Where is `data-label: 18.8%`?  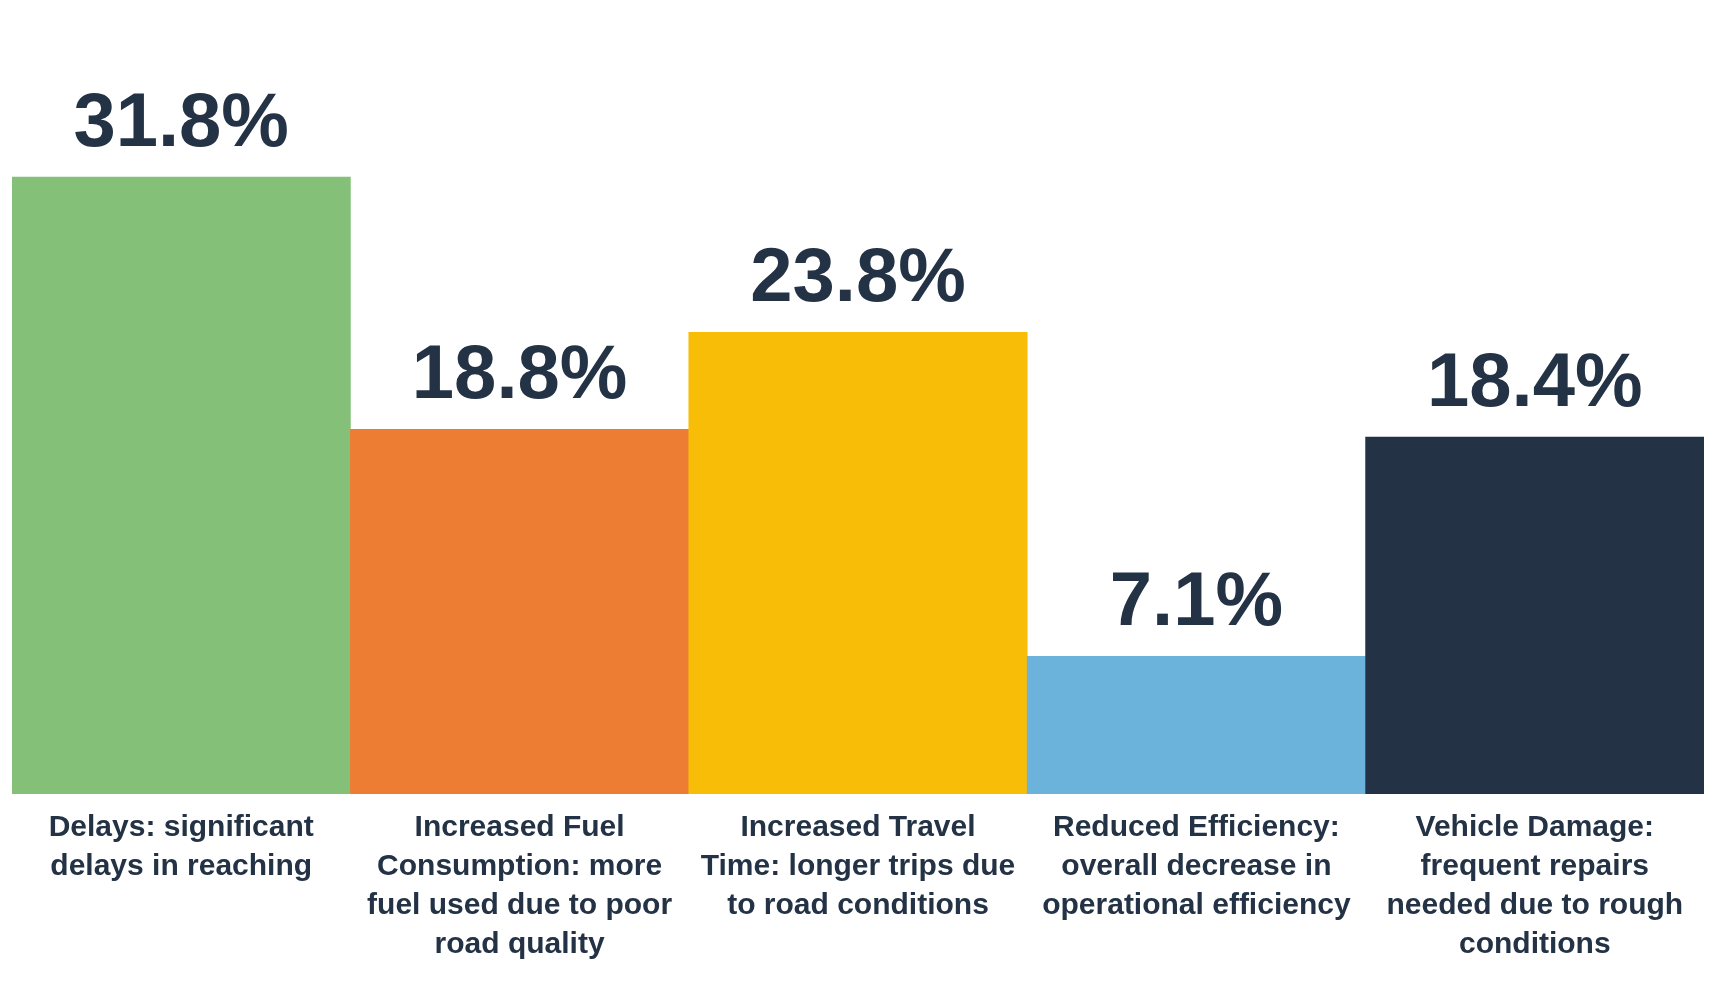
data-label: 18.8% is located at coordinates (519, 372).